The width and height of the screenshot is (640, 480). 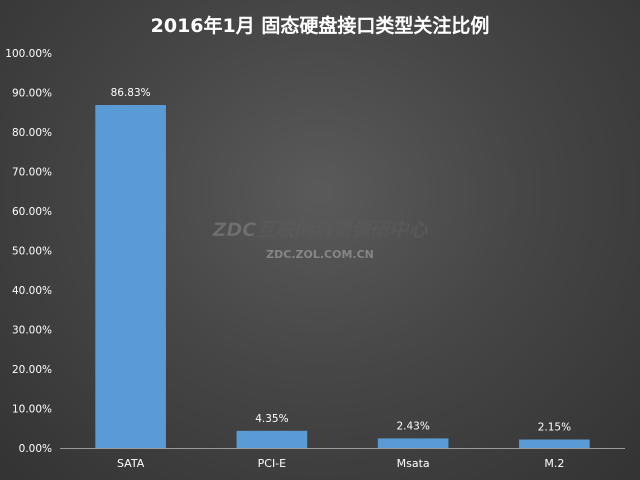 What do you see at coordinates (32, 370) in the screenshot?
I see `y-tick-label: 20.00%` at bounding box center [32, 370].